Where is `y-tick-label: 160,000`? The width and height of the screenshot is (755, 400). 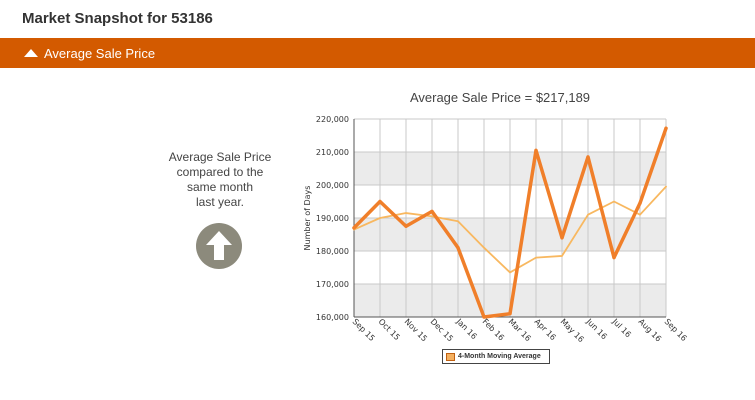 y-tick-label: 160,000 is located at coordinates (332, 317).